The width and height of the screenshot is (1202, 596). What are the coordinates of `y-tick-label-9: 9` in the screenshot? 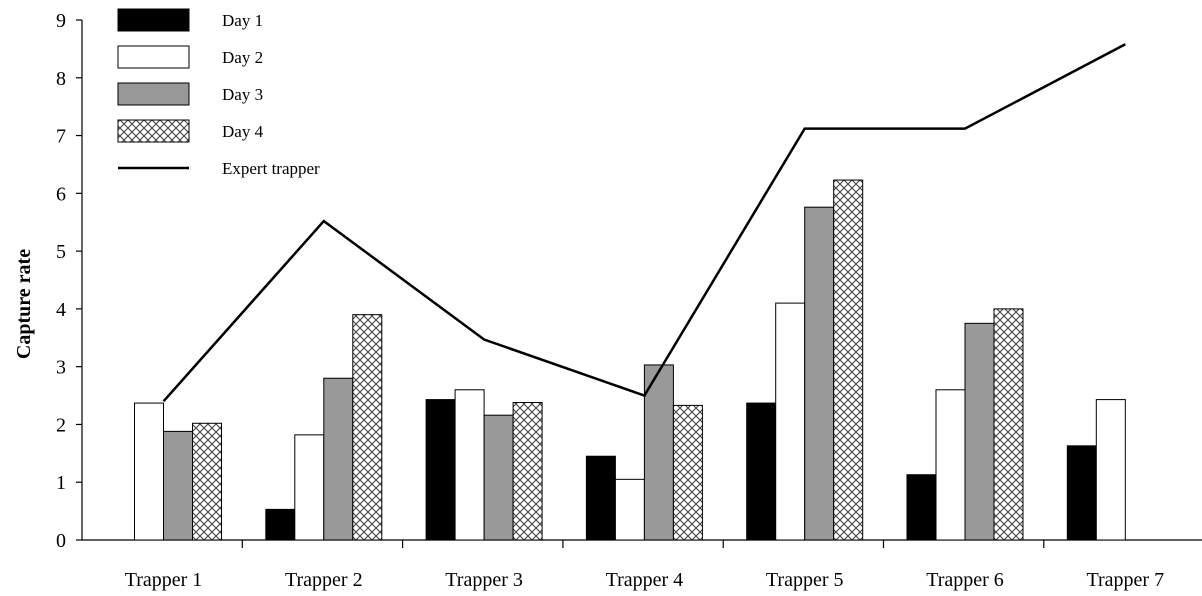 It's located at (61, 21).